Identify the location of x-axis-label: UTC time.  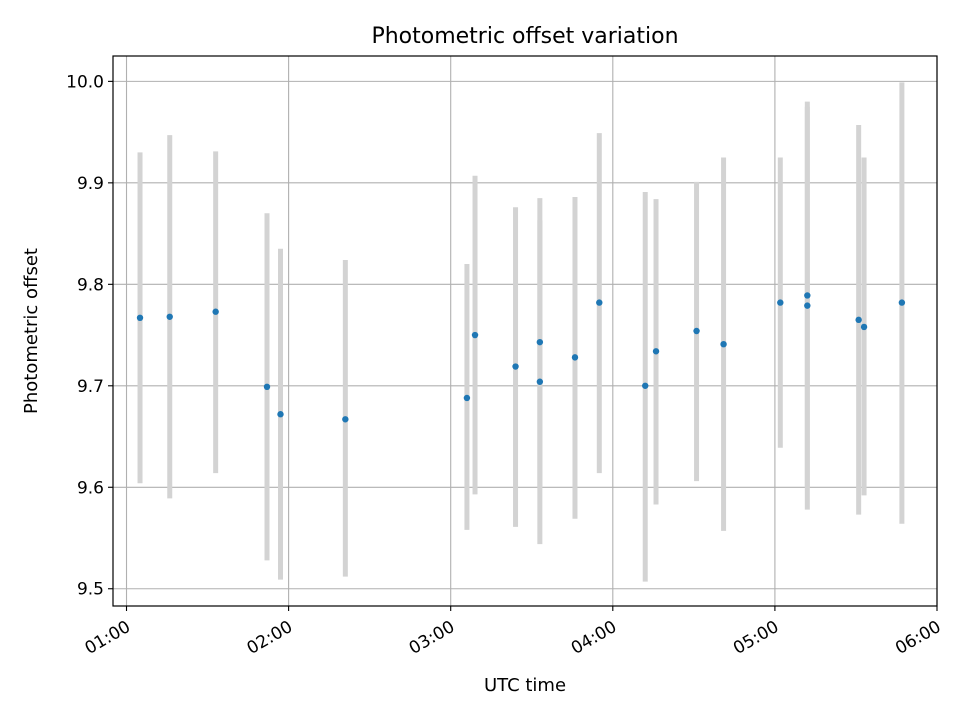
(525, 685).